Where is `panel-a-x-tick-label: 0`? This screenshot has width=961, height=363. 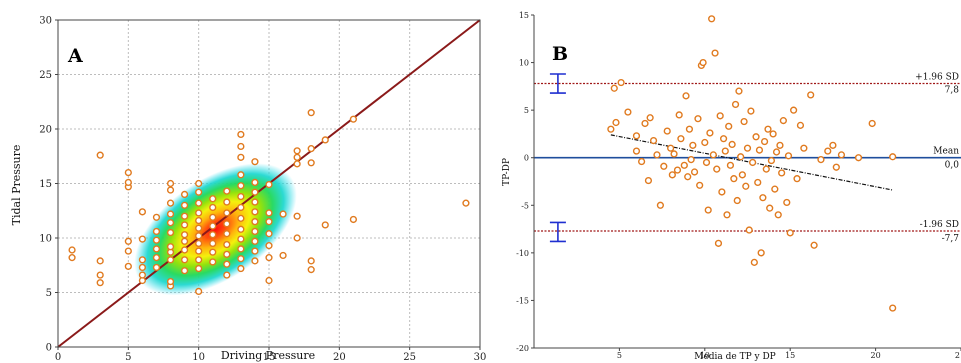 panel-a-x-tick-label: 0 is located at coordinates (58, 357).